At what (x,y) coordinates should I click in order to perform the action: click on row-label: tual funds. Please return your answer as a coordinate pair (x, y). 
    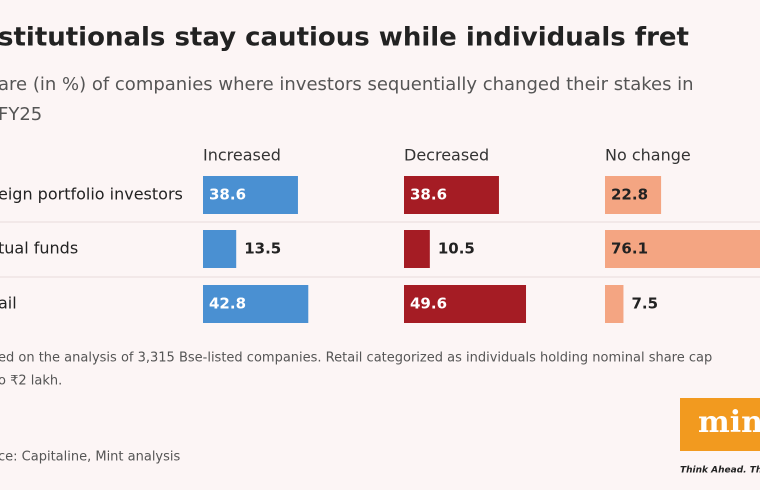
    Looking at the image, I should click on (39, 248).